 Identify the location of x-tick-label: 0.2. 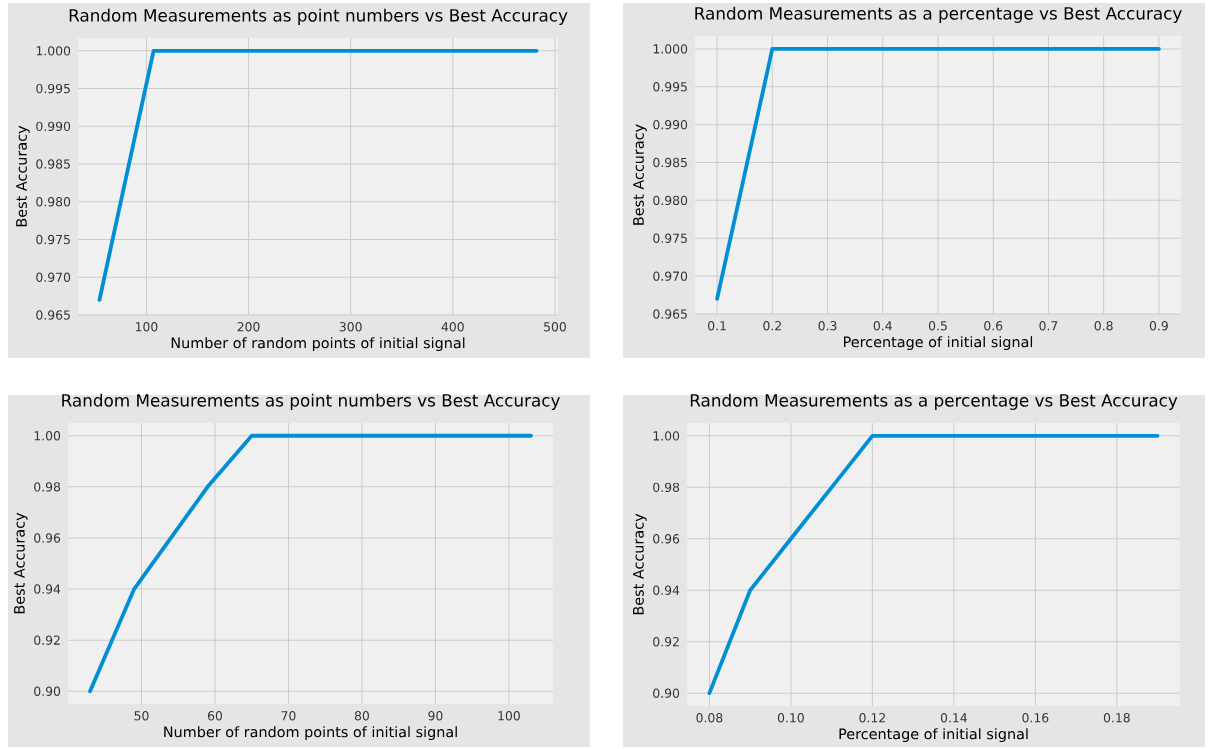
(772, 326).